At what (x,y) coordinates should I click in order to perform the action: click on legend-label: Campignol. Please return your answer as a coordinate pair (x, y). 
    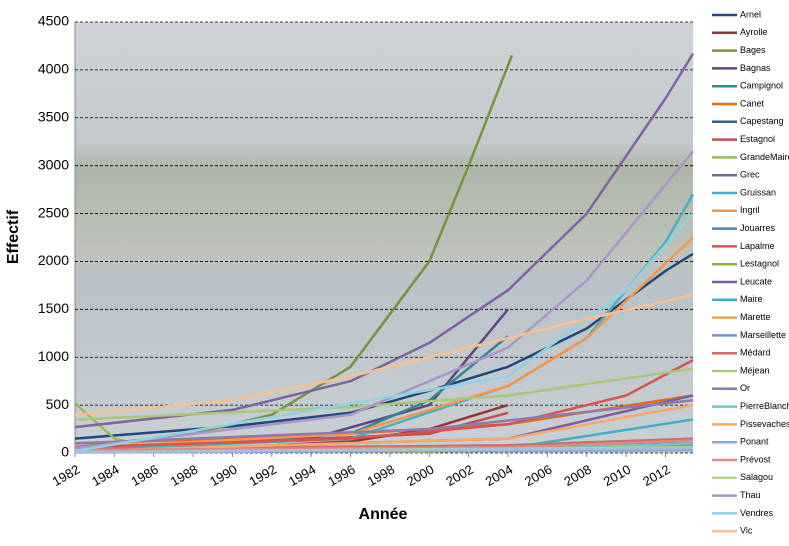
    Looking at the image, I should click on (761, 86).